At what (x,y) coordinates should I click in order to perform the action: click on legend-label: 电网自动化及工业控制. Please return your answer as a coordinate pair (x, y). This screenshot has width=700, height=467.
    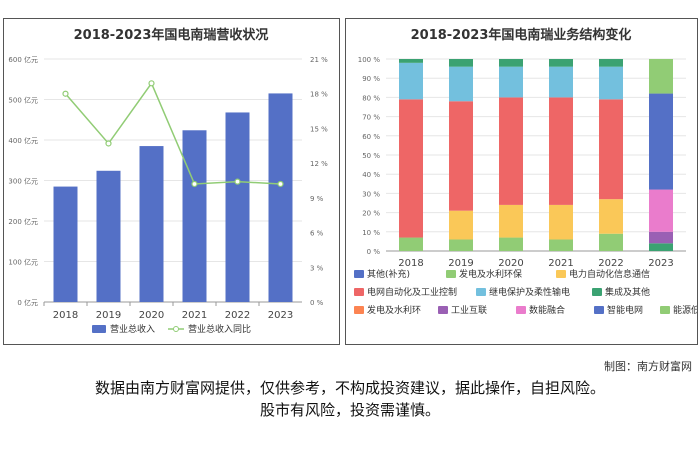
    Looking at the image, I should click on (412, 292).